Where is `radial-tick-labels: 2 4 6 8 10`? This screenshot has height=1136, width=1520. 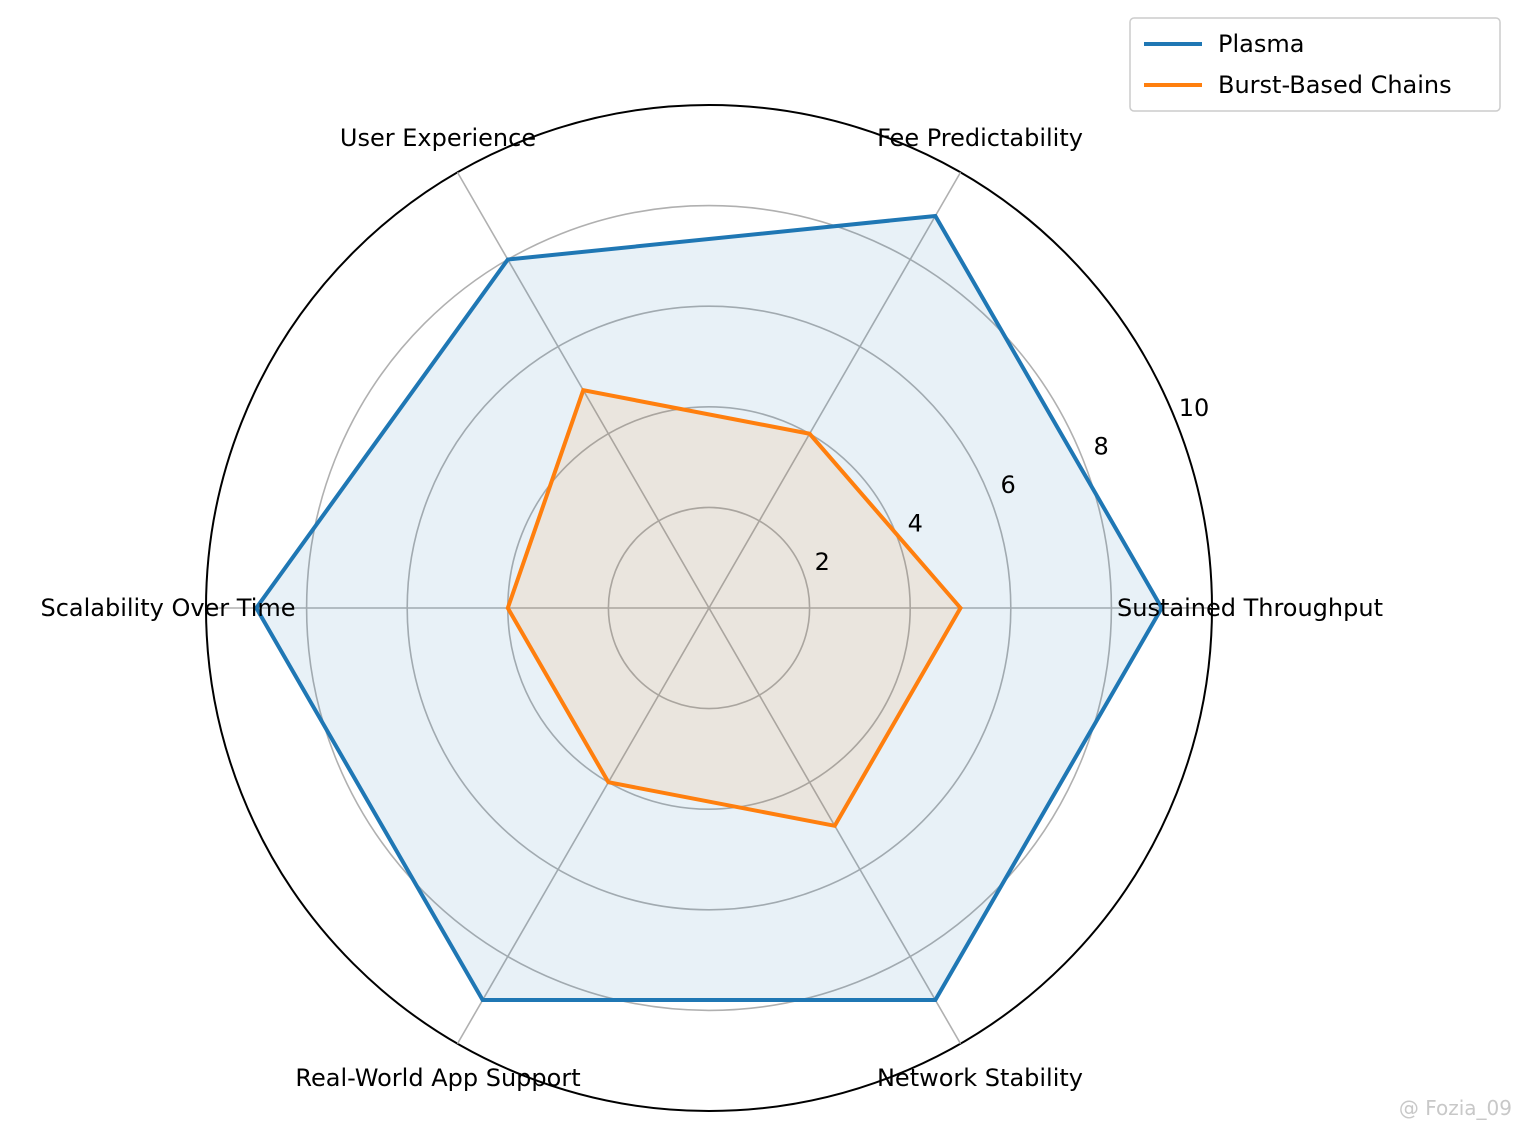
radial-tick-labels: 2 4 6 8 10 is located at coordinates (1012, 485).